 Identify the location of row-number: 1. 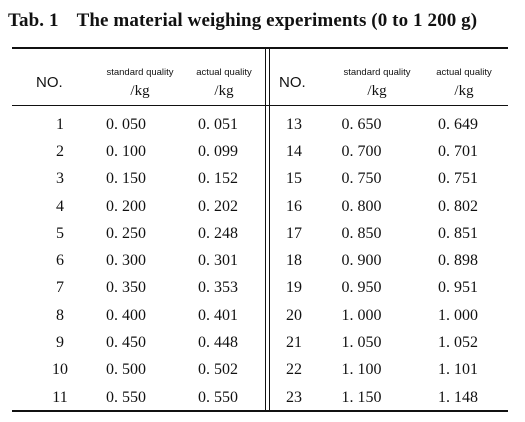
(60, 124).